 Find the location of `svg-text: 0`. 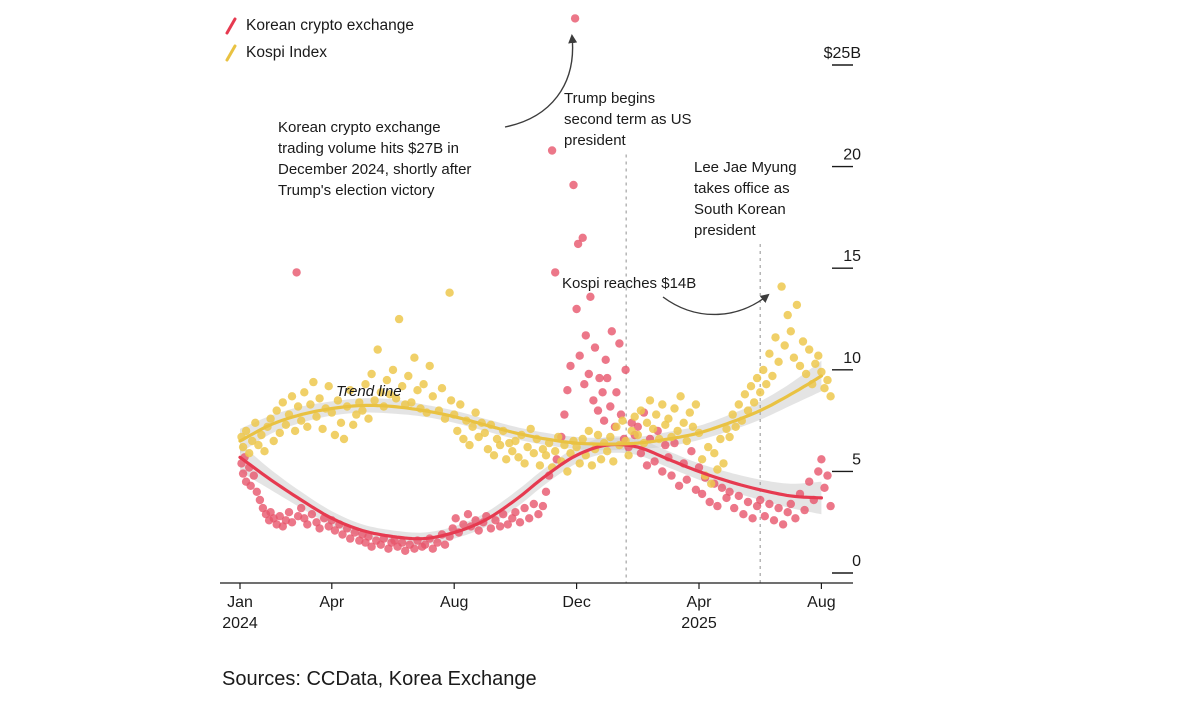

svg-text: 0 is located at coordinates (856, 561).